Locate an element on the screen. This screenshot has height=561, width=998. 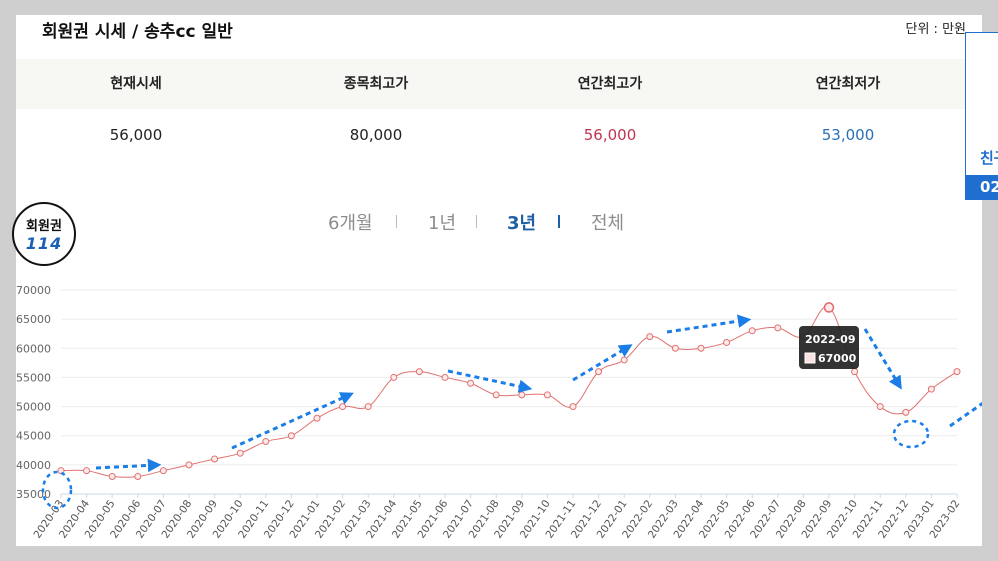
y-tick-label: 55000 is located at coordinates (33, 377).